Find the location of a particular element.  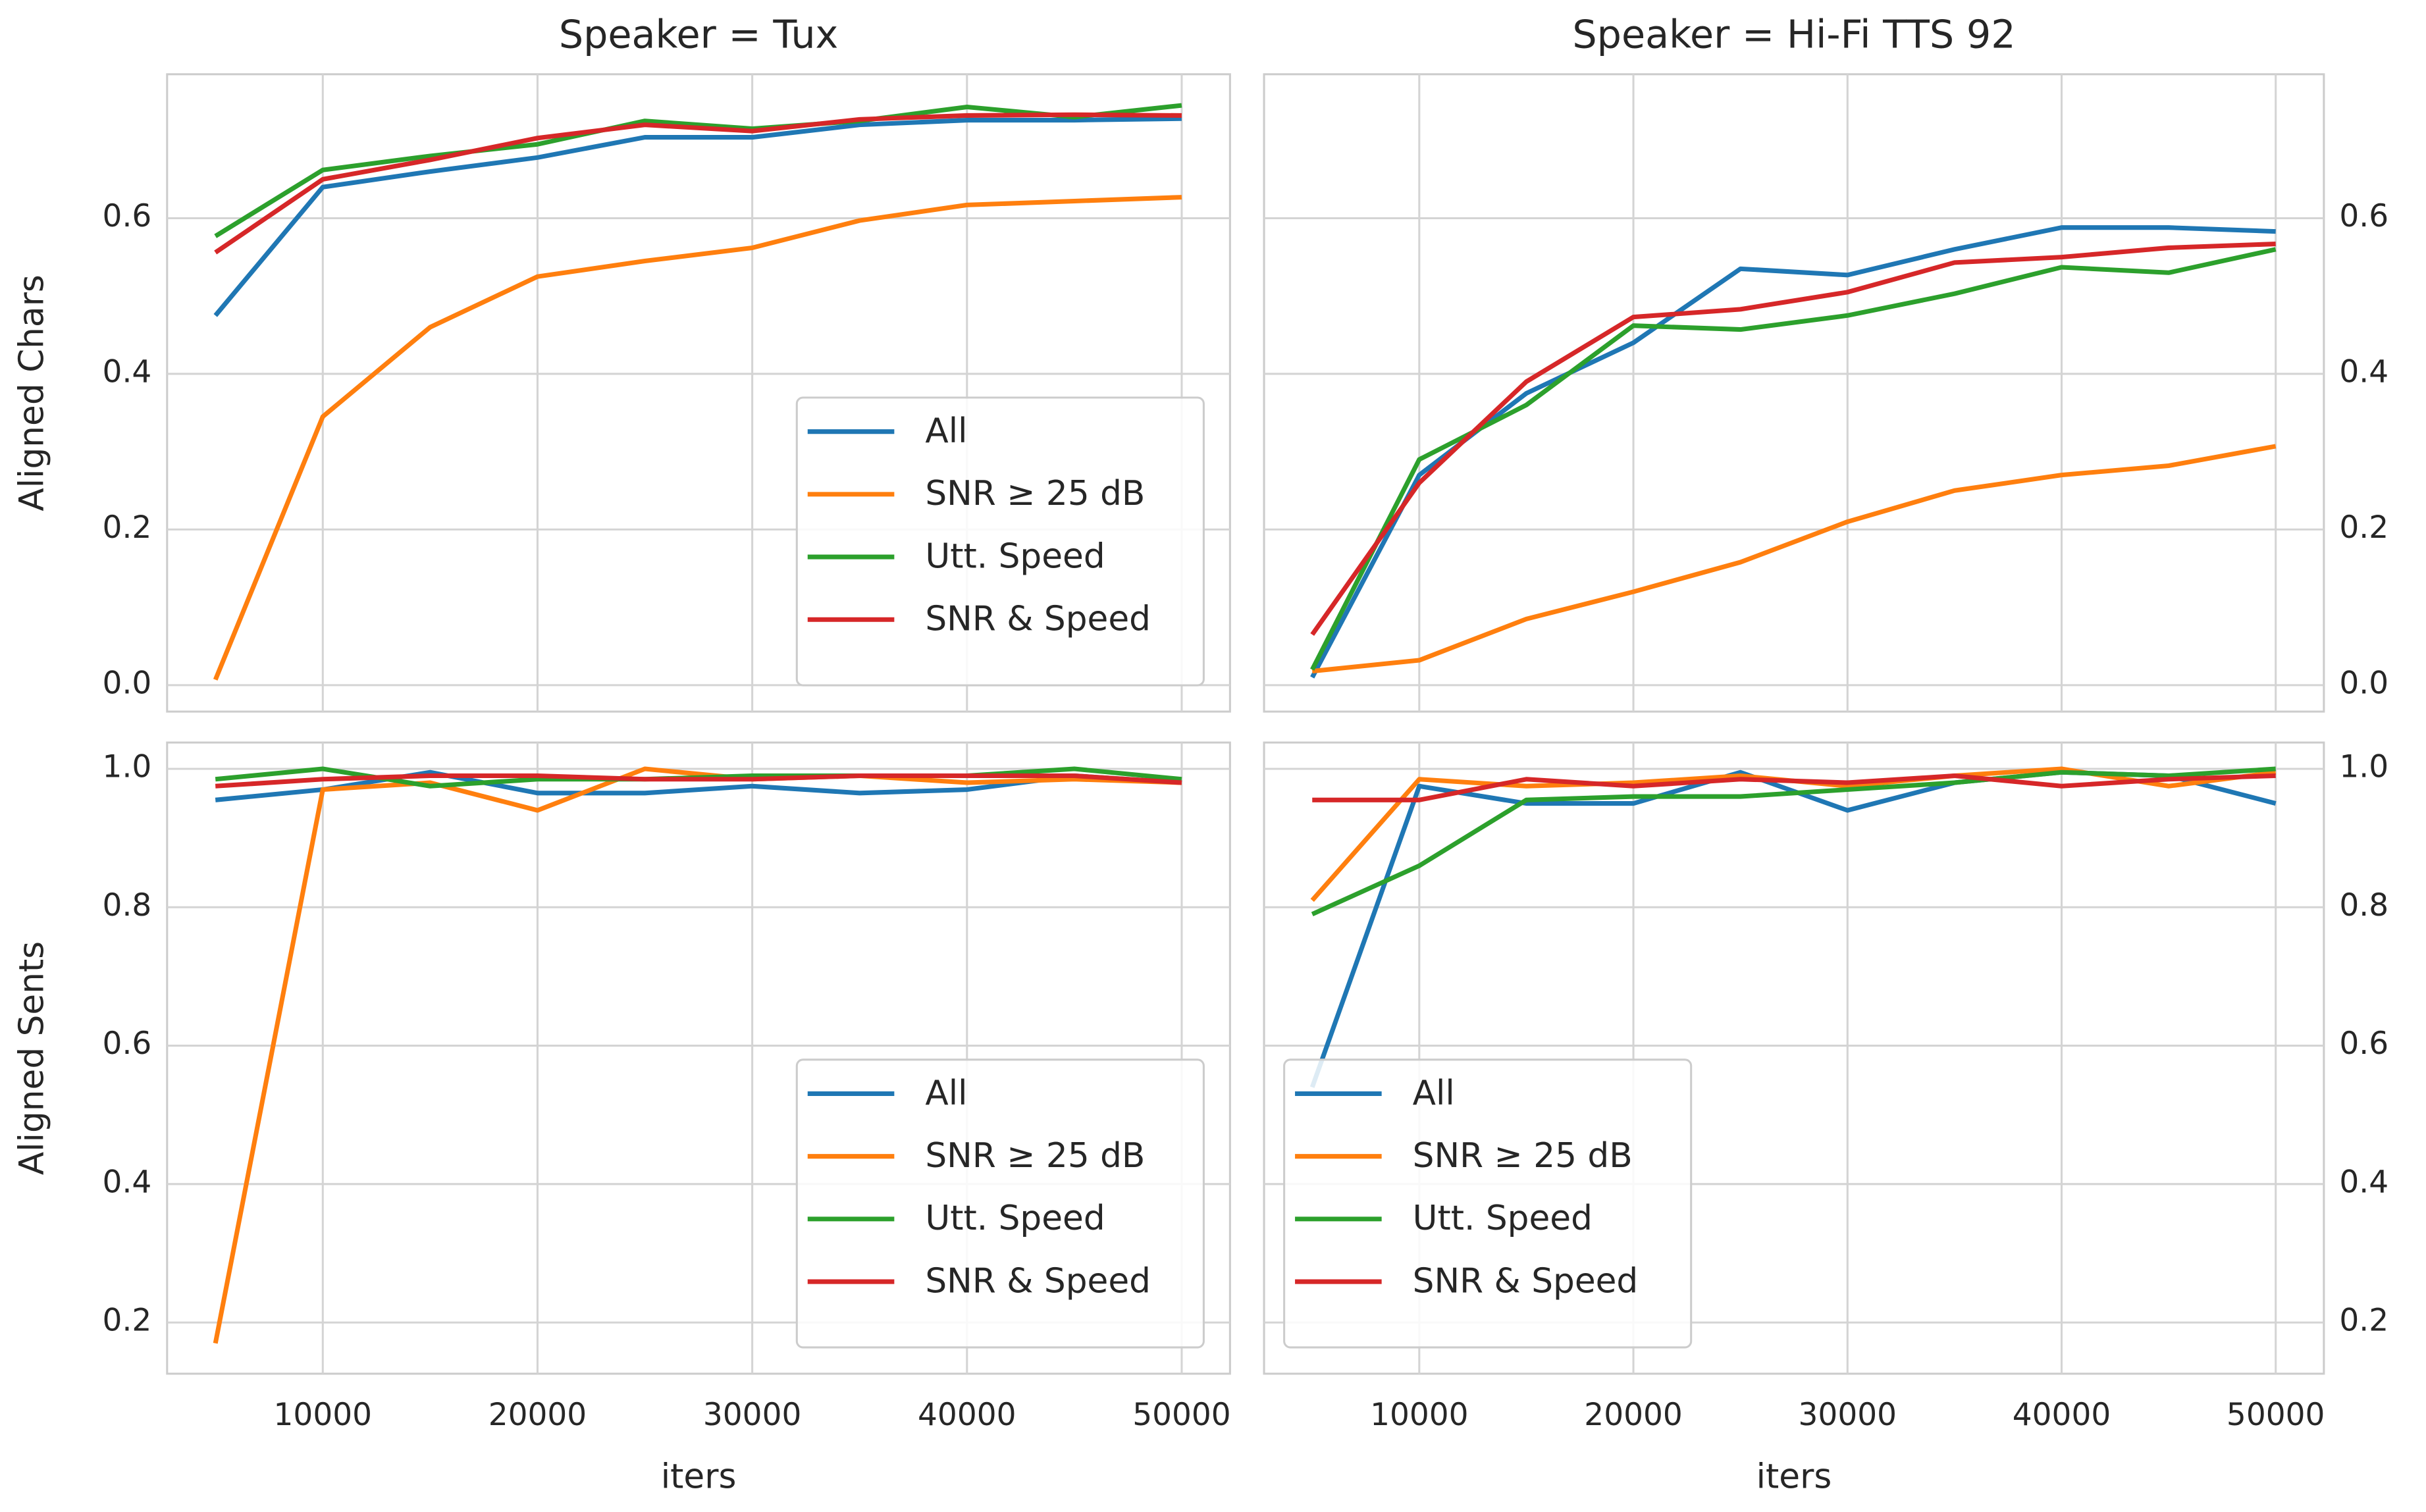

panel-title: Speaker = Hi-Fi TTS 92 is located at coordinates (1793, 34).